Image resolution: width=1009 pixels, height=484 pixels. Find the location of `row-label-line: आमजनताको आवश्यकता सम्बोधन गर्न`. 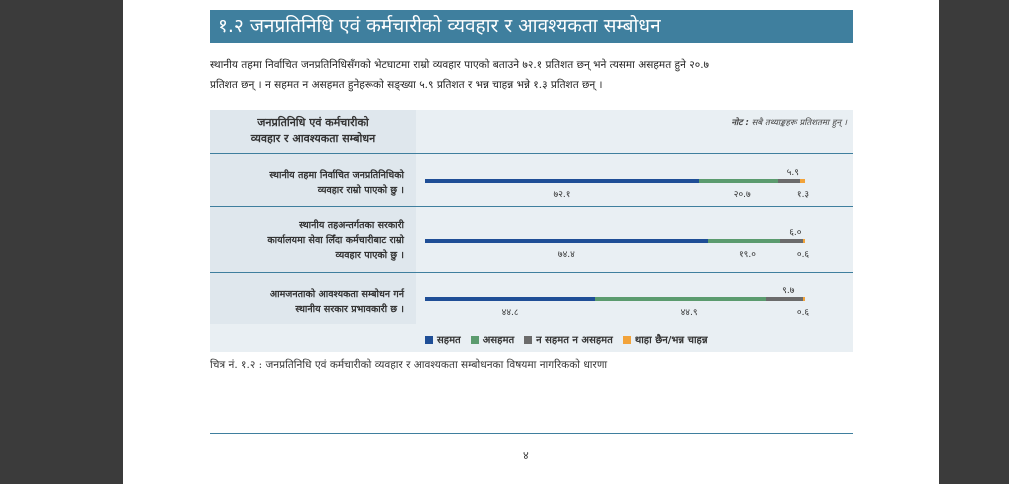

row-label-line: आमजनताको आवश्यकता सम्बोधन गर्न is located at coordinates (336, 294).